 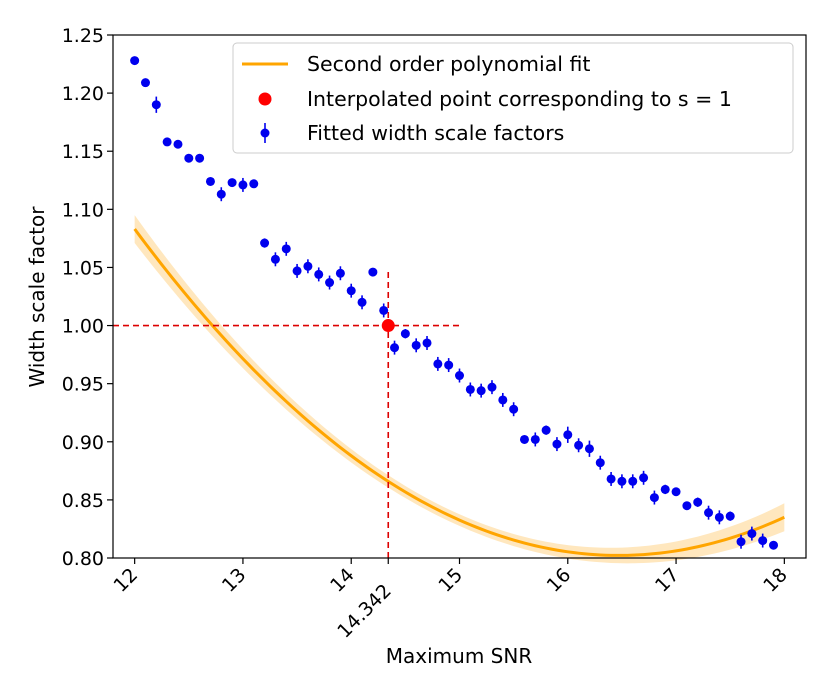 I want to click on y-tick-label: 1.20, so click(x=83, y=94).